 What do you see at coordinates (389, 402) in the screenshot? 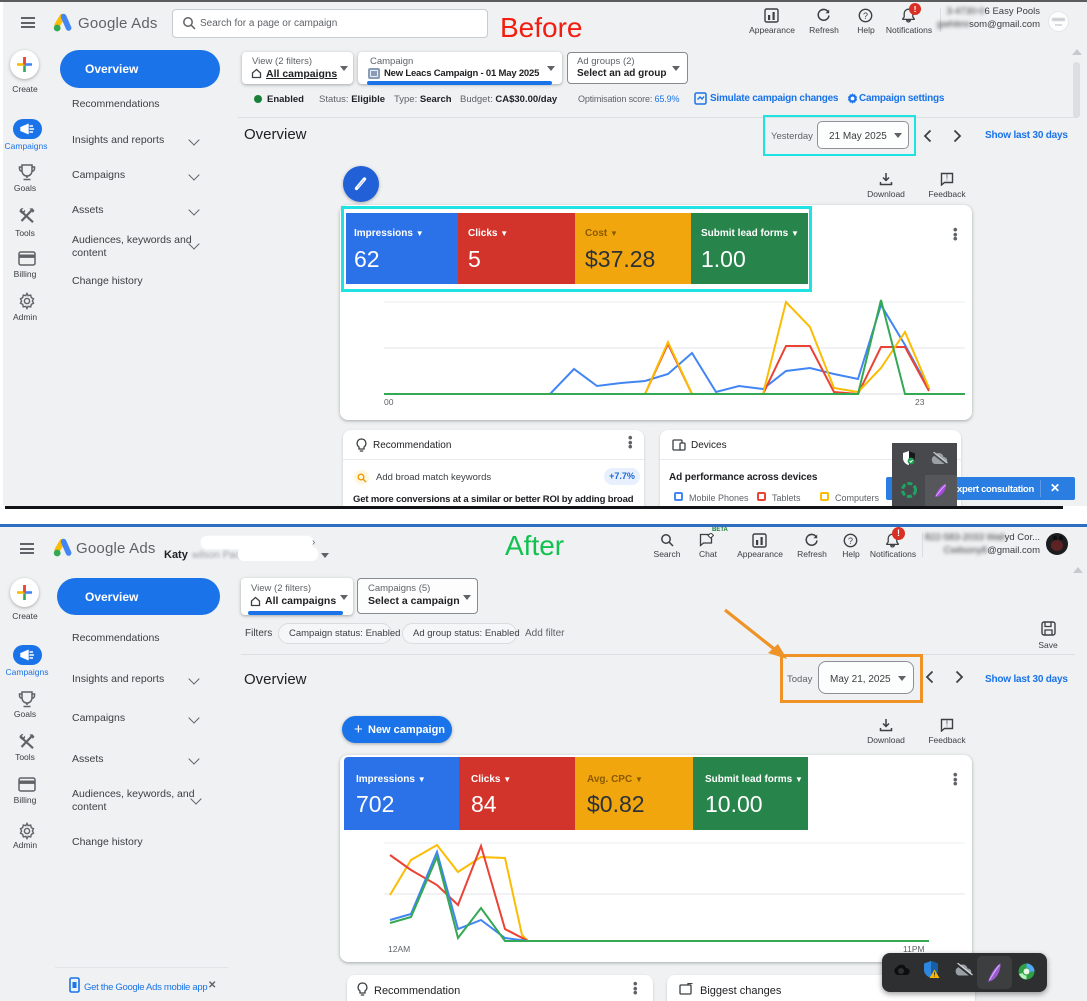
I see `svg-text: 00` at bounding box center [389, 402].